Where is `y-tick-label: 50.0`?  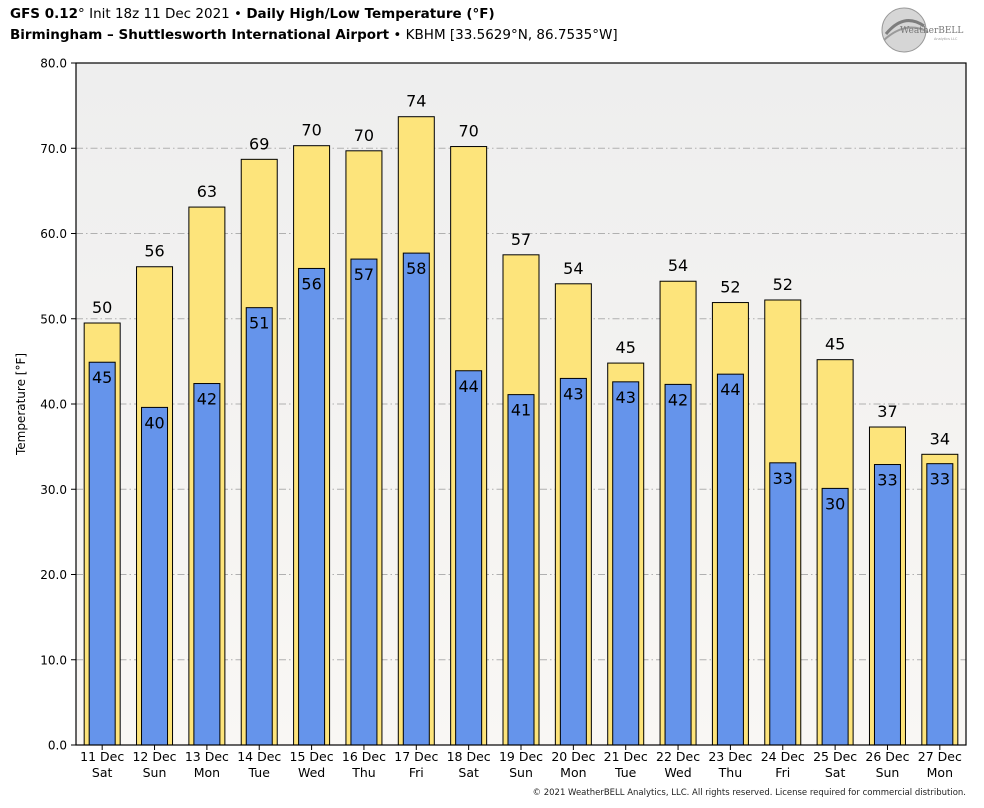
y-tick-label: 50.0 is located at coordinates (53, 319).